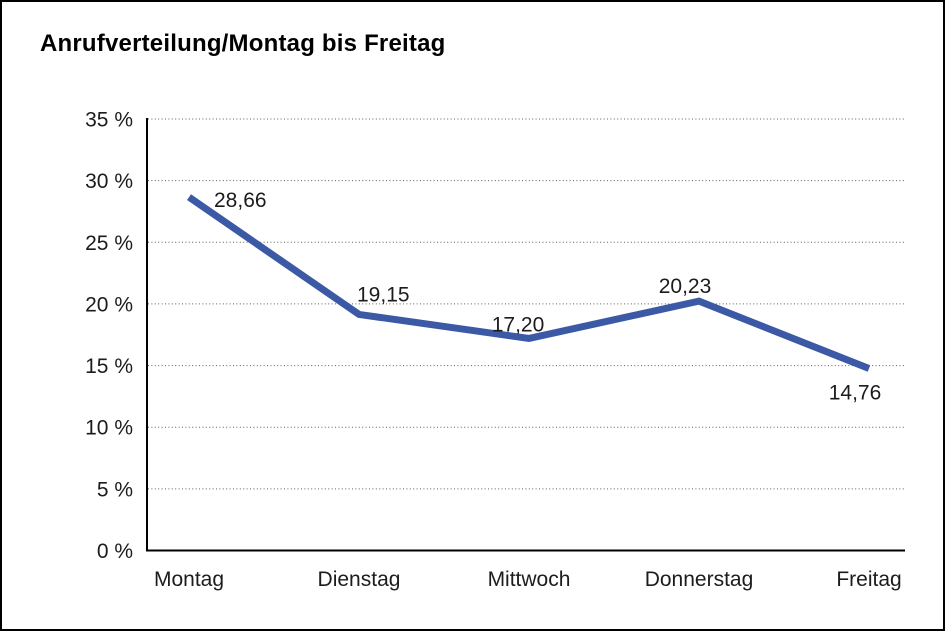 This screenshot has height=631, width=945. I want to click on chart-title: Anrufverteilung/Montag bis Freitag, so click(243, 43).